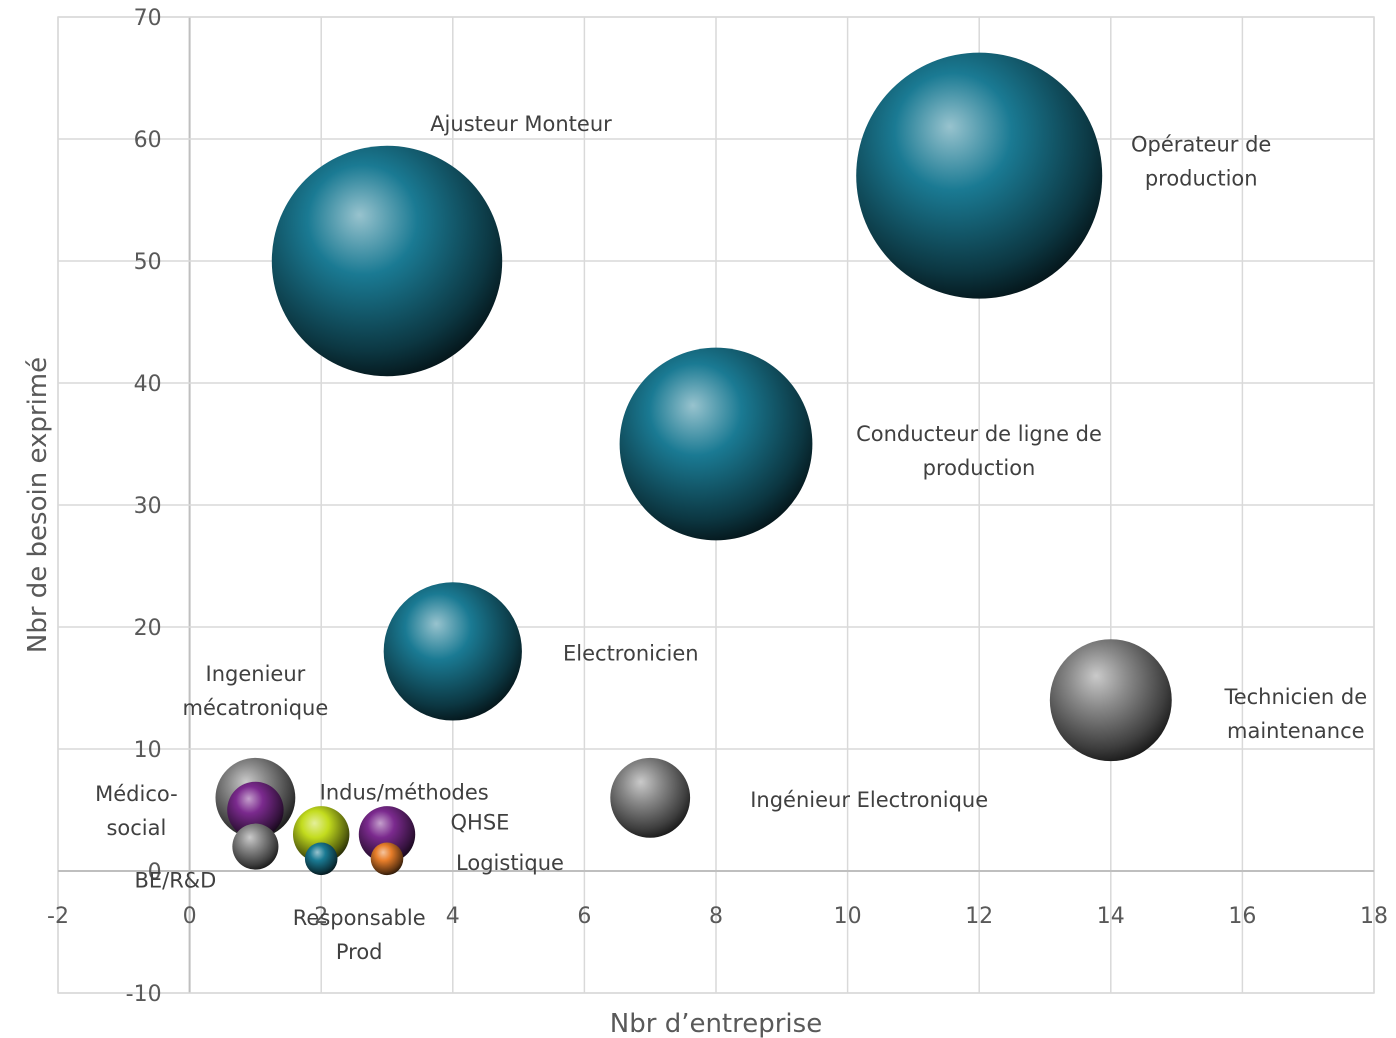 The width and height of the screenshot is (1396, 1038). Describe the element at coordinates (387, 261) in the screenshot. I see `bubble-ajusteur-monteur` at that location.